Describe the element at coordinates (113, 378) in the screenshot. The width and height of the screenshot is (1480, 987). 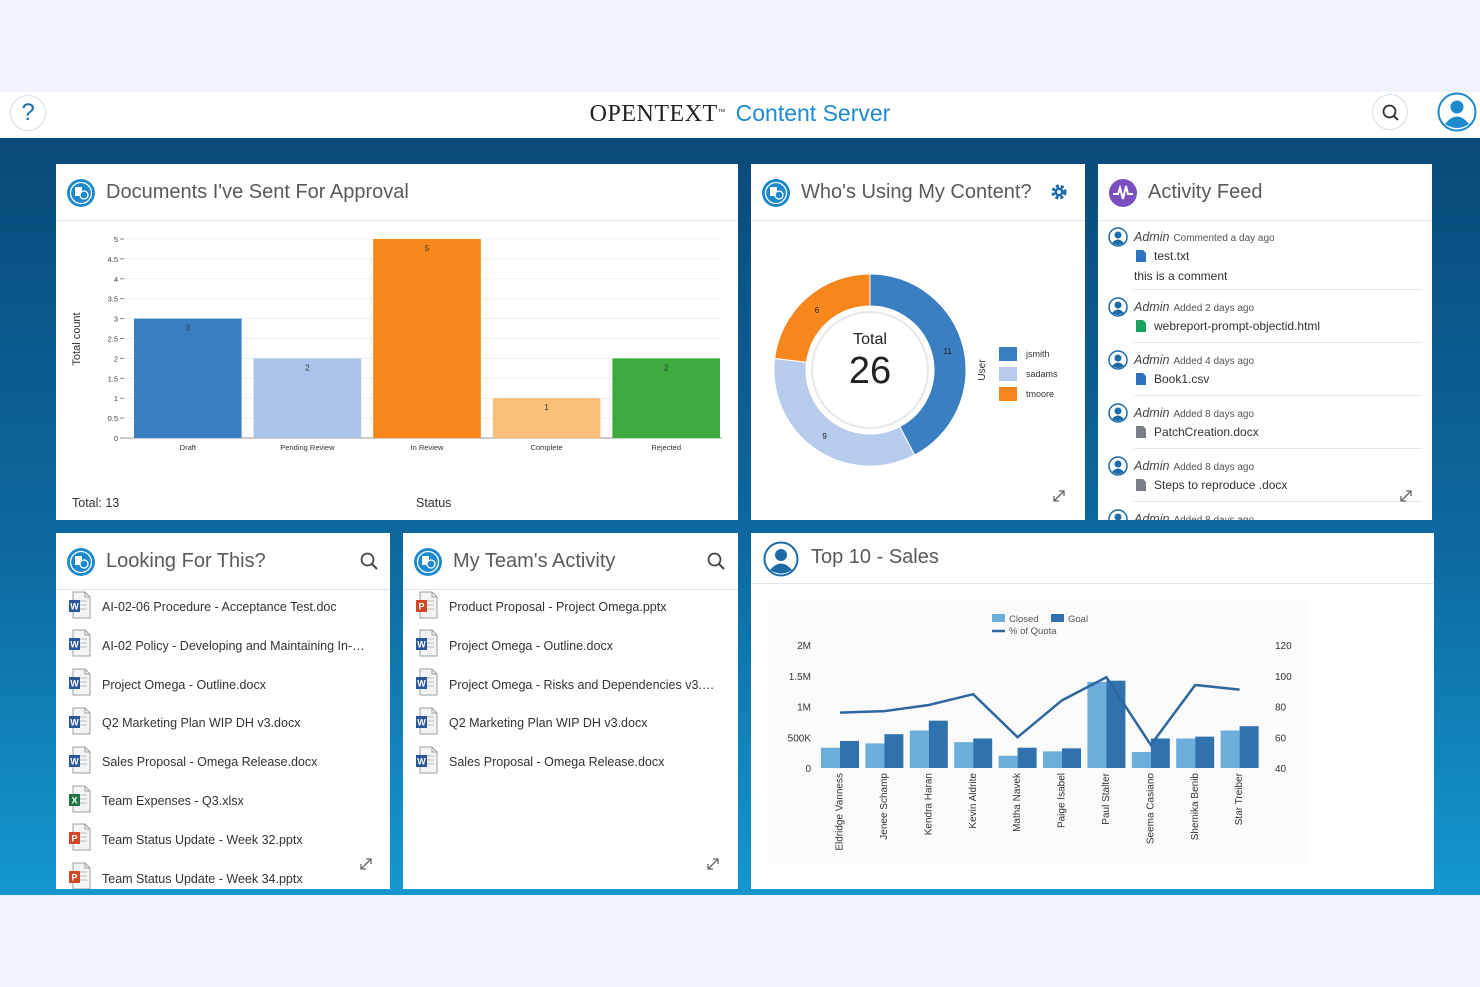
I see `y-tick-label: 1.5` at that location.